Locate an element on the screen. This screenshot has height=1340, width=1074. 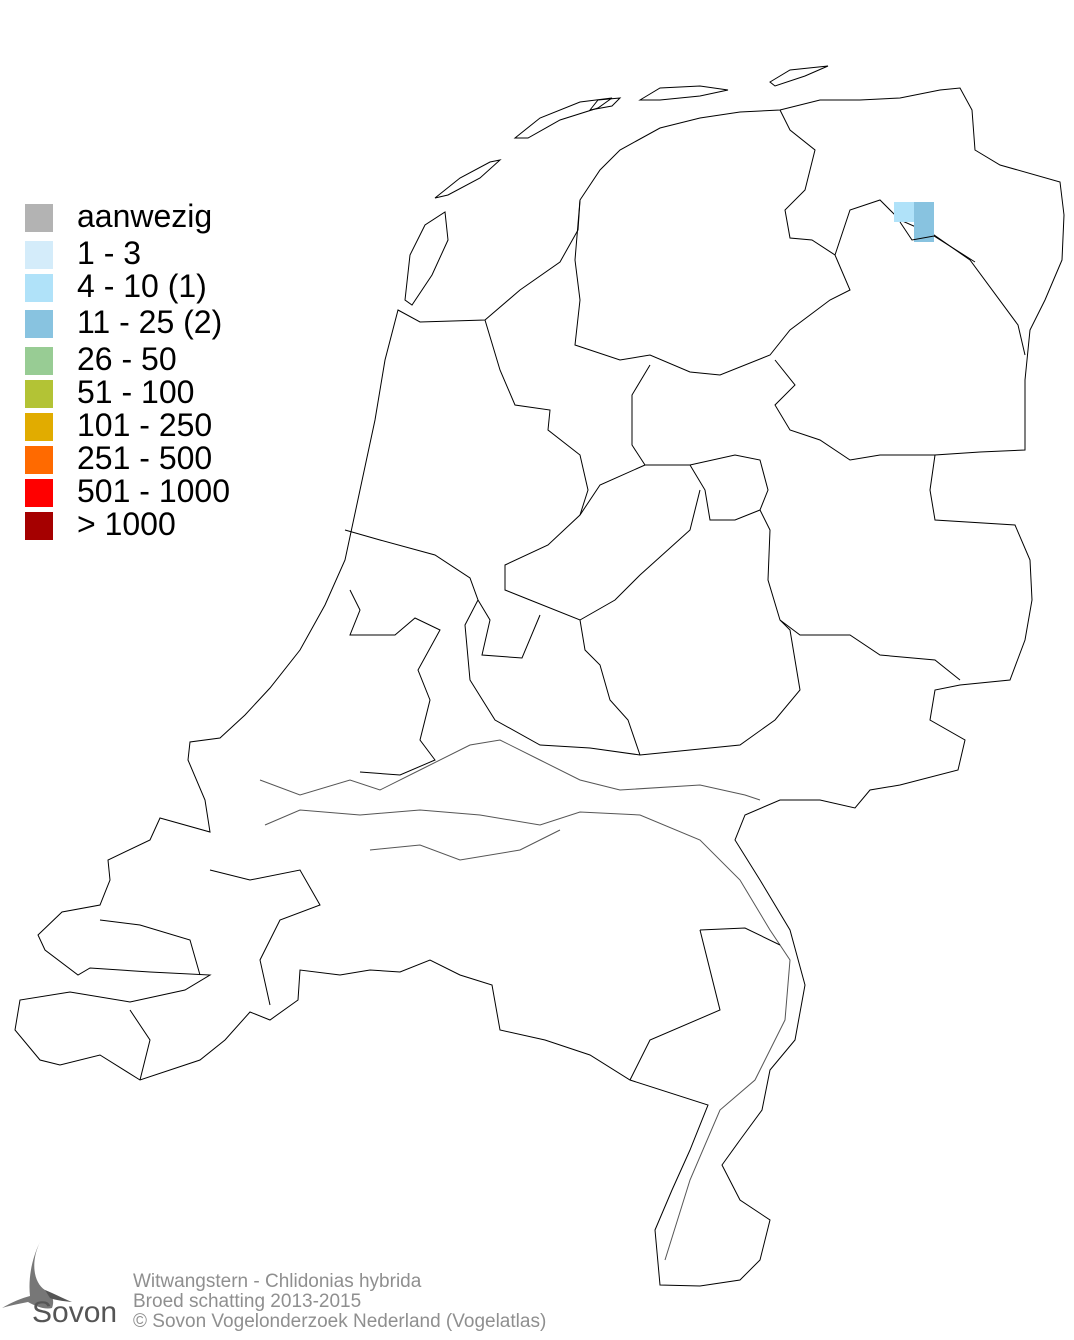
island-texel is located at coordinates (426, 258).